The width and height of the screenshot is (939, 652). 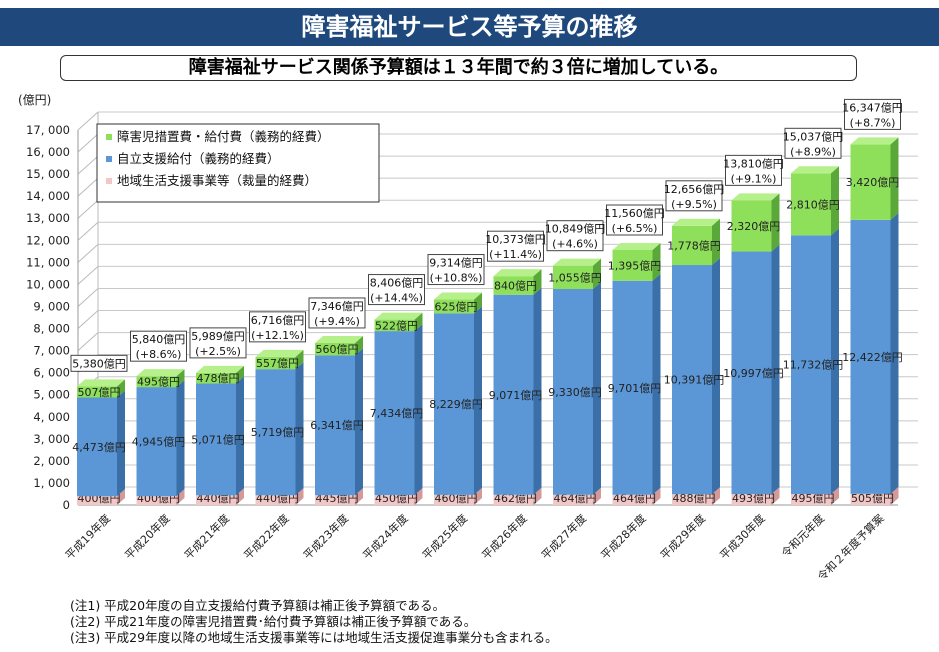 What do you see at coordinates (109, 181) in the screenshot?
I see `legend-swatch` at bounding box center [109, 181].